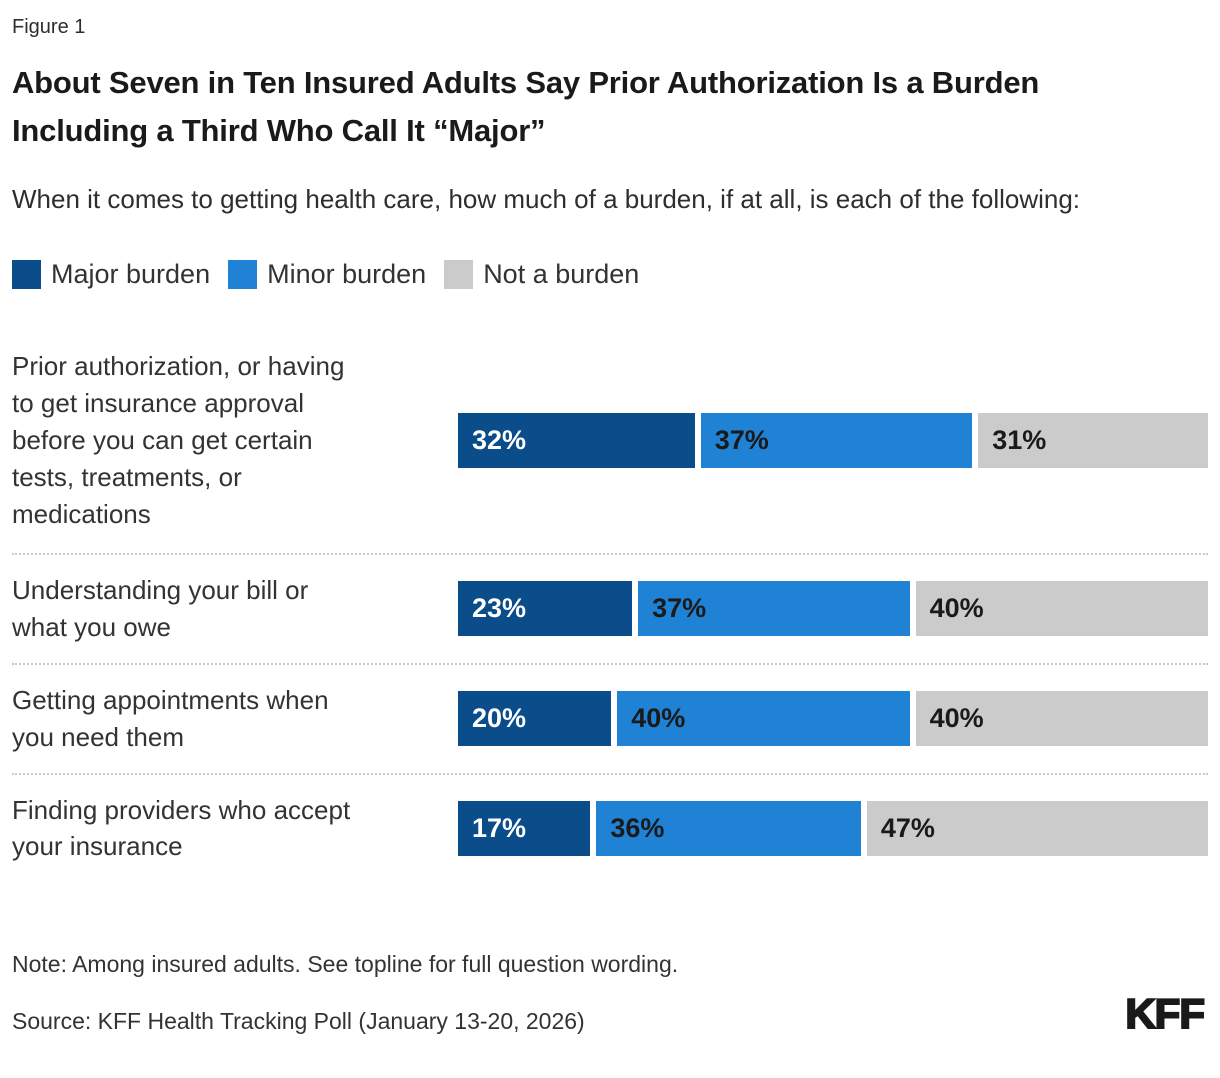 The image size is (1220, 1078). What do you see at coordinates (545, 609) in the screenshot?
I see `bar-segment-major-burden: 23%` at bounding box center [545, 609].